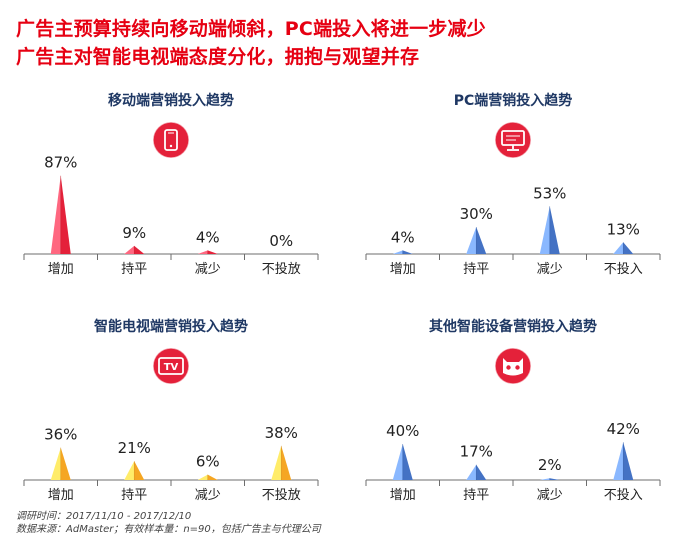 This screenshot has height=536, width=691. What do you see at coordinates (208, 269) in the screenshot?
I see `category-label-mobile-2: 减少` at bounding box center [208, 269].